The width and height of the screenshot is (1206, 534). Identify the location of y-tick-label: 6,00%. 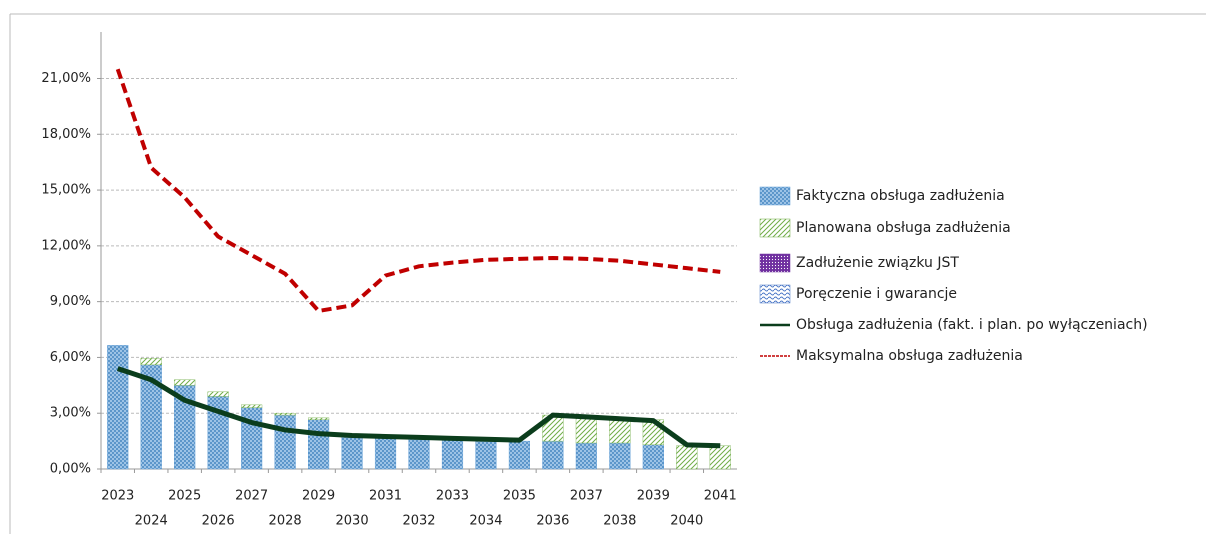
(70, 357).